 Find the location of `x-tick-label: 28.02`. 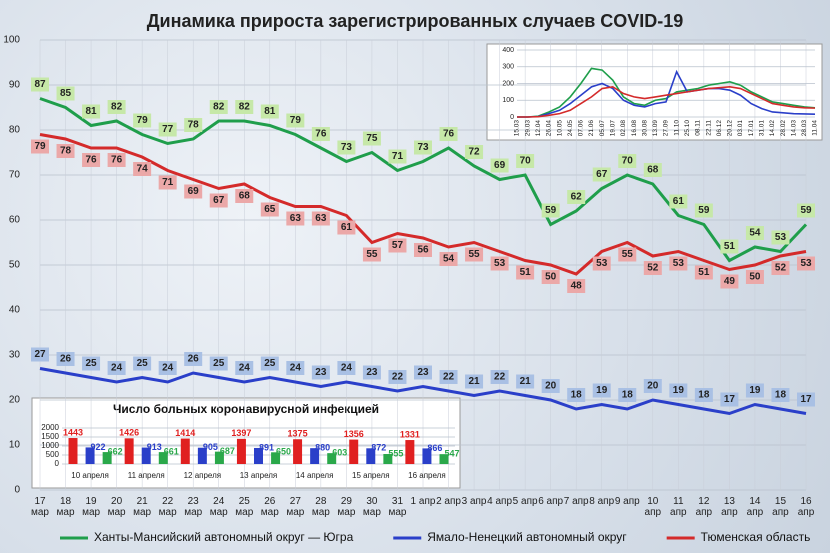

x-tick-label: 28.02 is located at coordinates (783, 128).